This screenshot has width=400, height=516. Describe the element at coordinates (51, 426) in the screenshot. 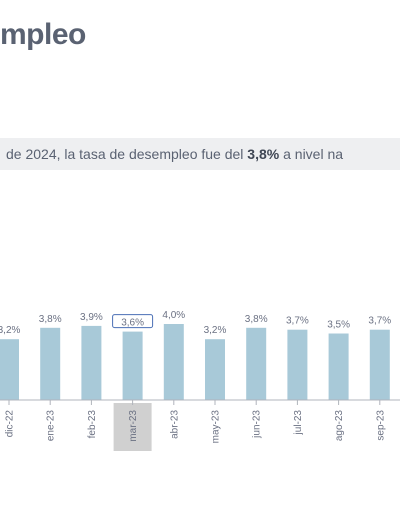

I see `category-label-ene-23: ene-23` at that location.